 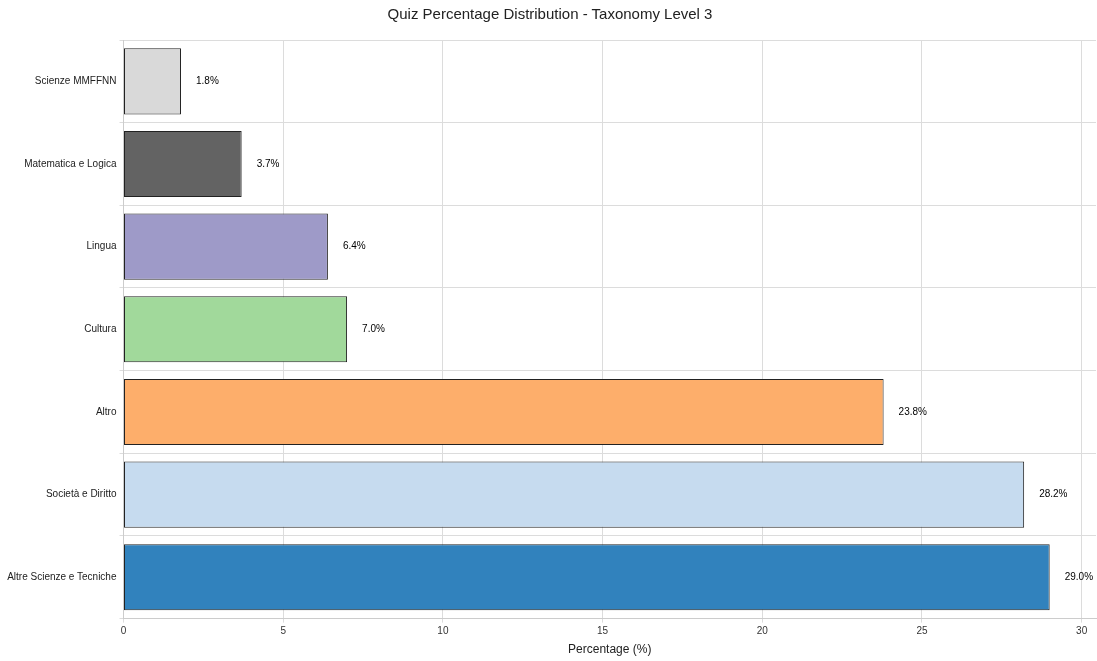 I want to click on y-tick-label: Scienze MMFFNN, so click(x=75, y=81).